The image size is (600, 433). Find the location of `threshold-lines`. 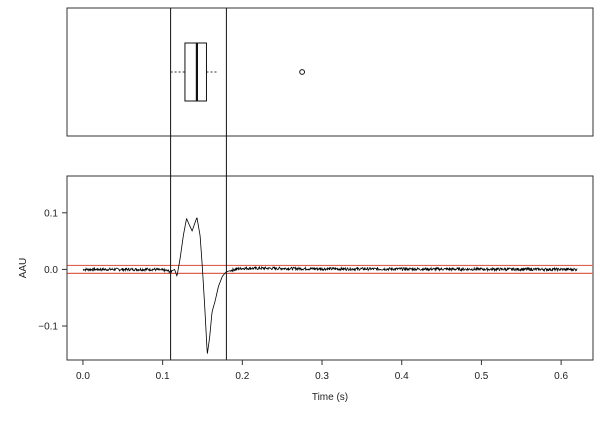

threshold-lines is located at coordinates (330, 269).